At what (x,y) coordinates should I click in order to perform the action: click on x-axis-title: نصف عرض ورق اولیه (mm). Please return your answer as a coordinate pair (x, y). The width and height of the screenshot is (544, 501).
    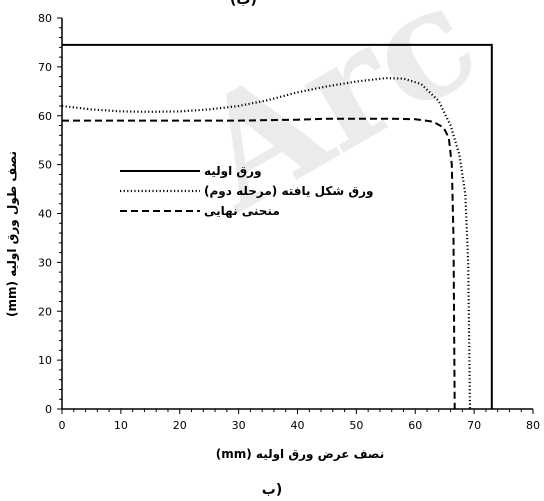
    Looking at the image, I should click on (300, 454).